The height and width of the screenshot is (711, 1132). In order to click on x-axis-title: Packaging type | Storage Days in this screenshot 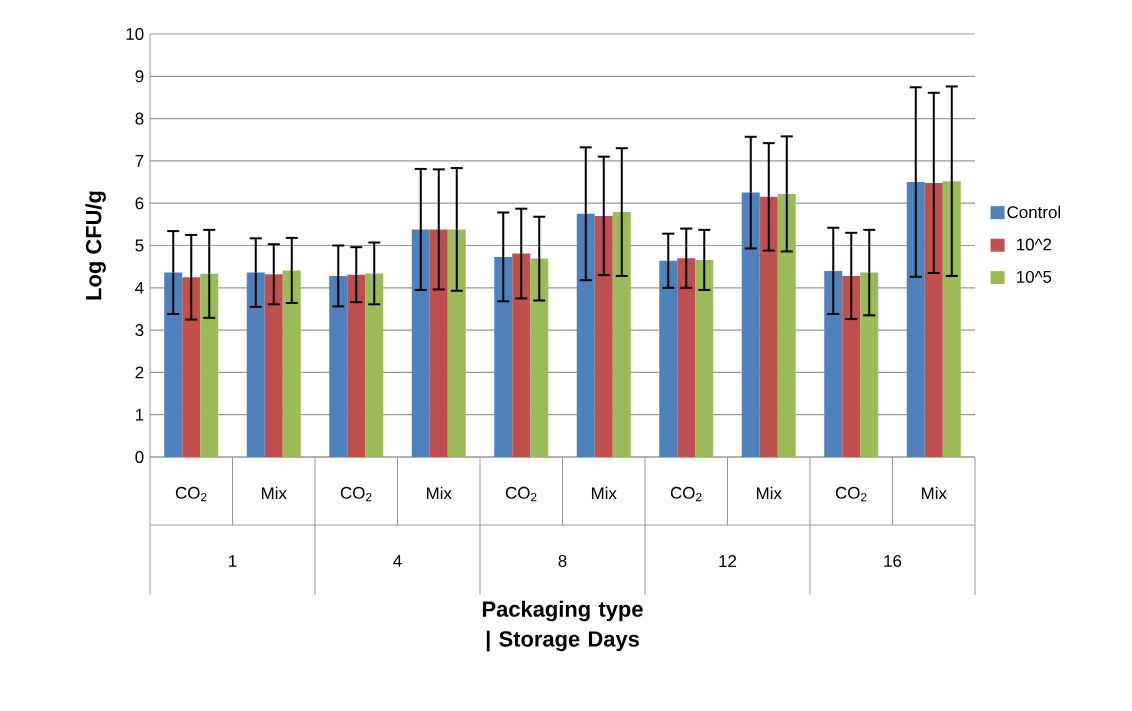, I will do `click(562, 626)`.